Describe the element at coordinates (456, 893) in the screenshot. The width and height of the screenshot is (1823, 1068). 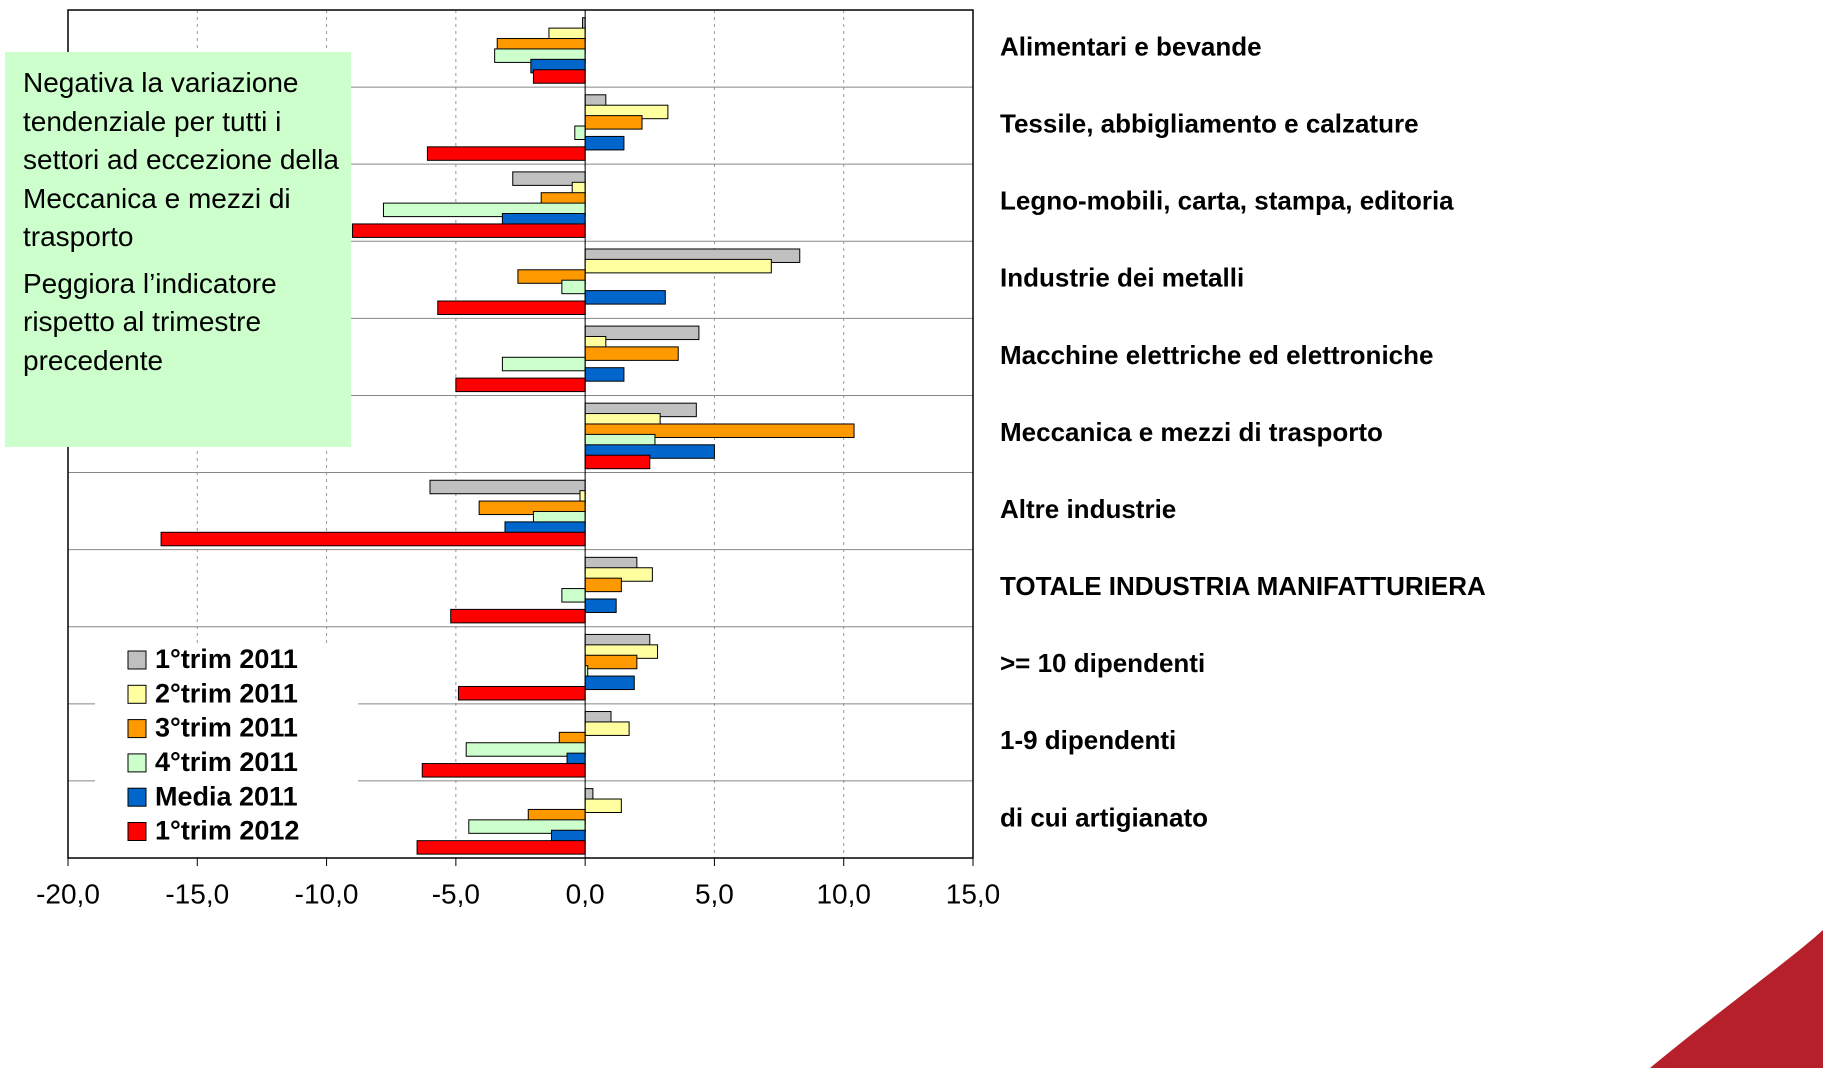
I see `x-tick-label: -5,0` at that location.